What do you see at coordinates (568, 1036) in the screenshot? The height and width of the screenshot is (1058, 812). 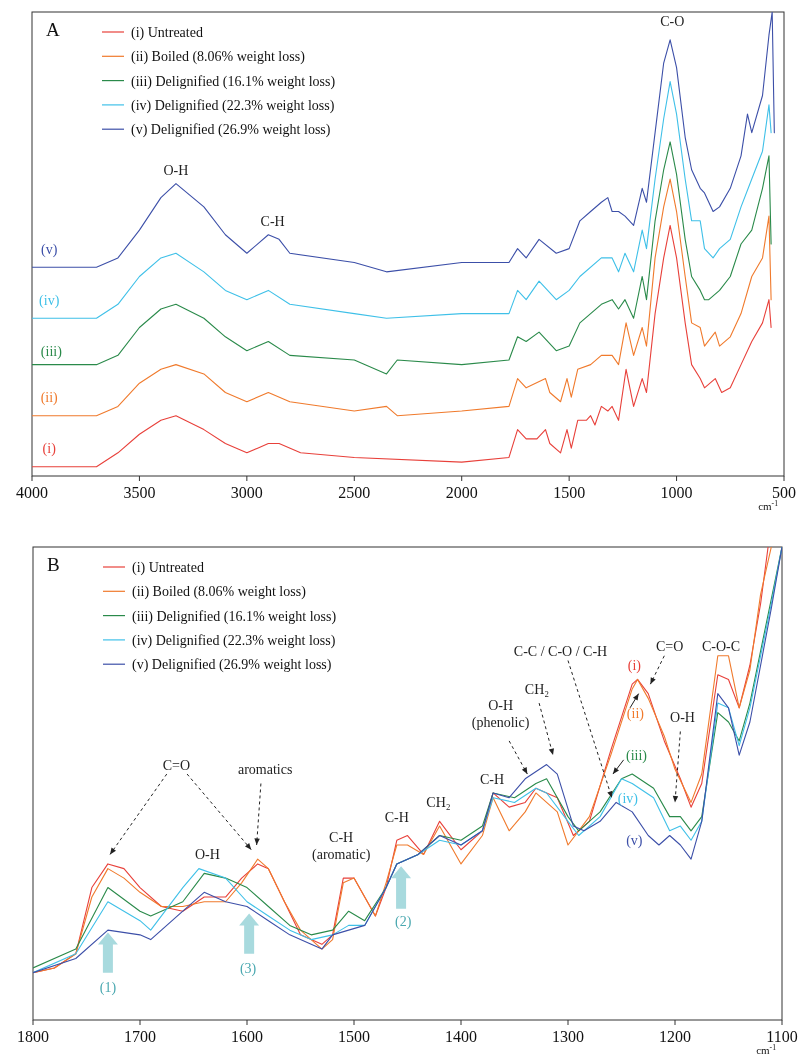 I see `x-tick-label: 1300` at bounding box center [568, 1036].